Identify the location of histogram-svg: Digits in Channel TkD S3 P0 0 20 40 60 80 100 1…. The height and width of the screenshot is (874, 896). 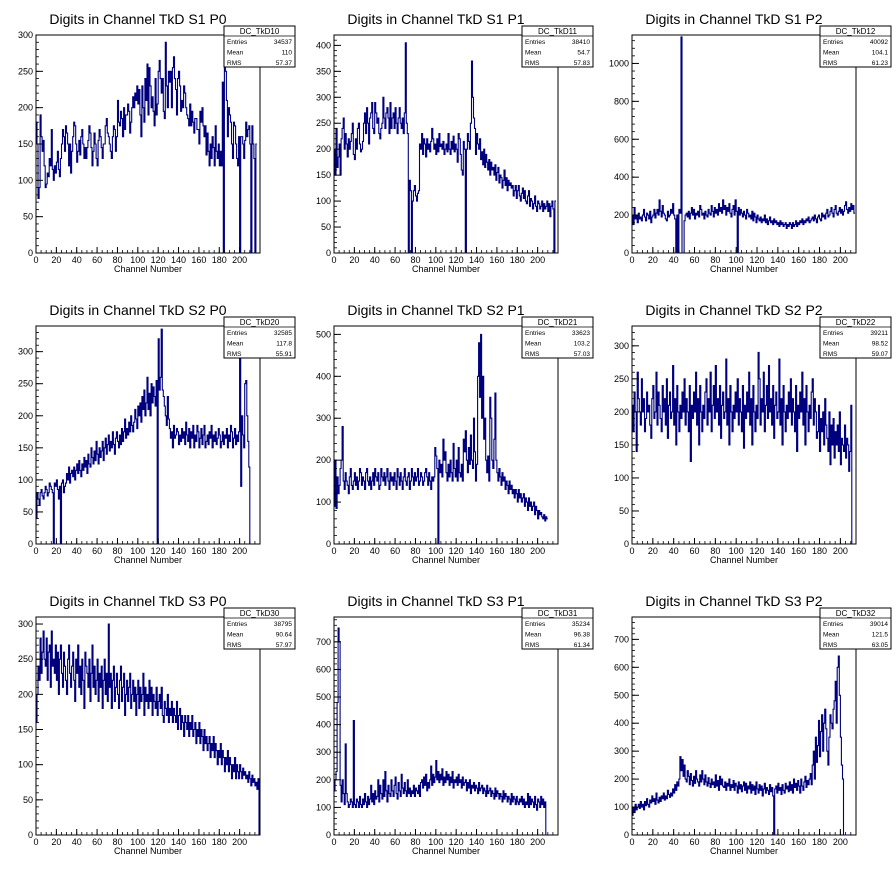
(157, 724).